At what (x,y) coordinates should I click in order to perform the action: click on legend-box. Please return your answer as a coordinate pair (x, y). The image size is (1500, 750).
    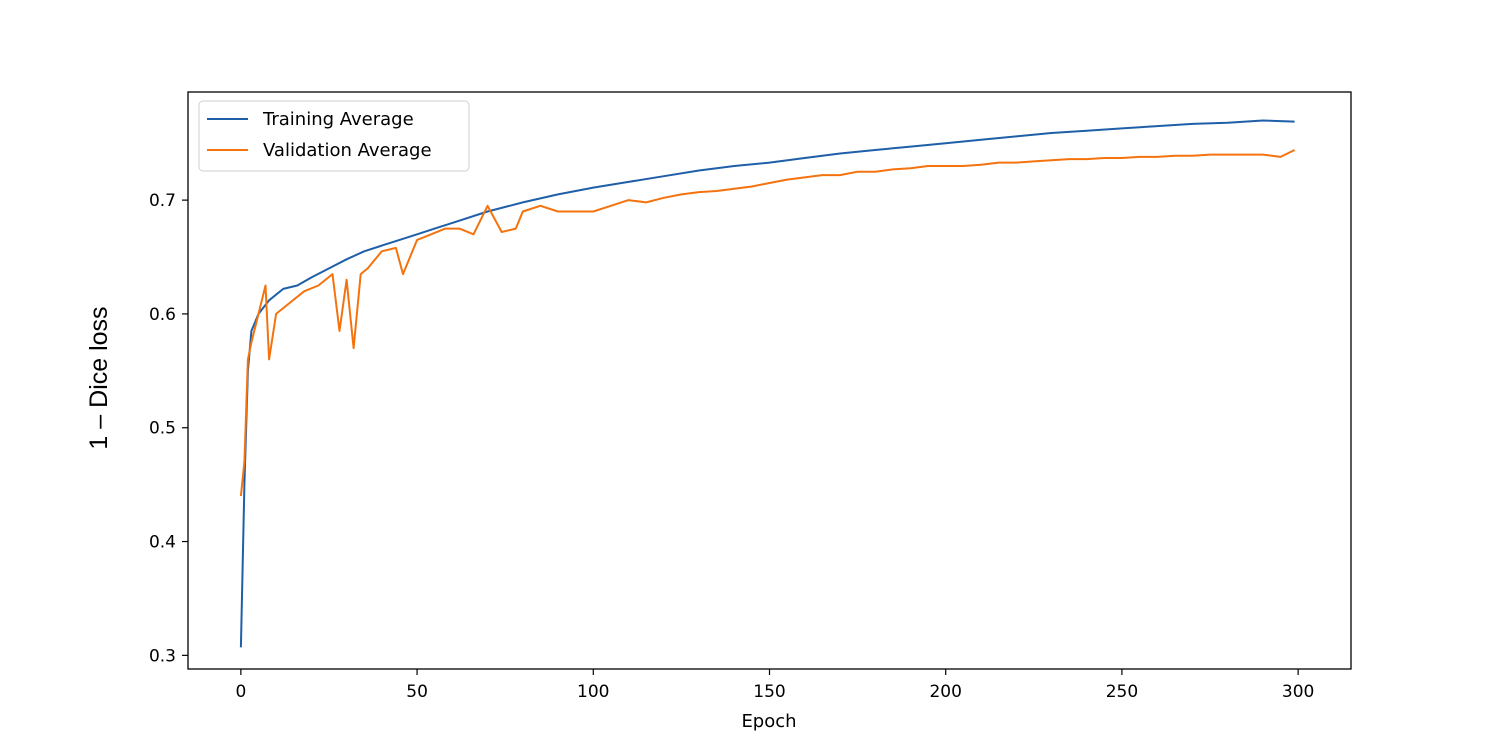
    Looking at the image, I should click on (334, 136).